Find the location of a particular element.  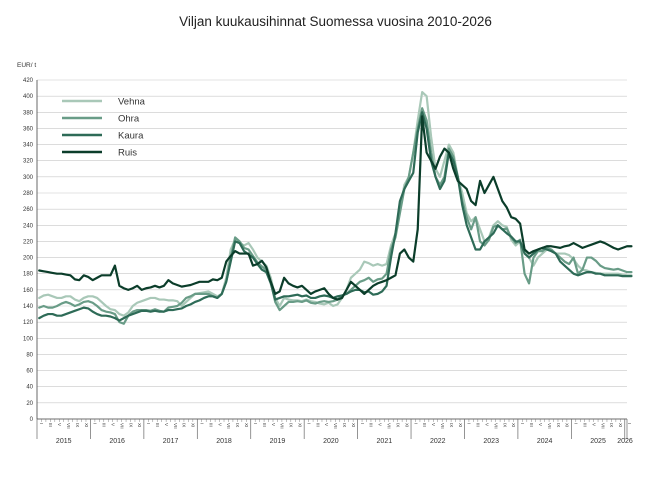

y-tick-label: 20 is located at coordinates (29, 404).